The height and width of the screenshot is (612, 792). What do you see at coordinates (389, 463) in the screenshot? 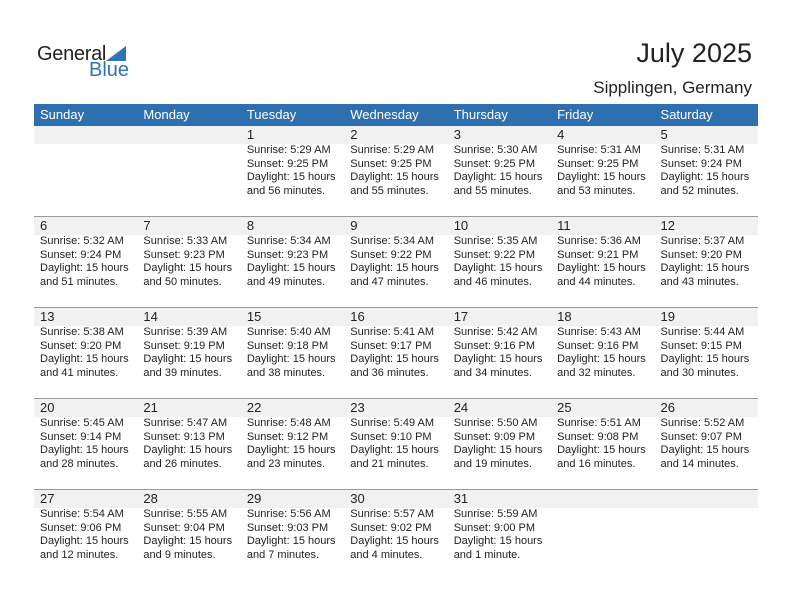
I see `daylight-minutes: and 21 minutes.` at bounding box center [389, 463].